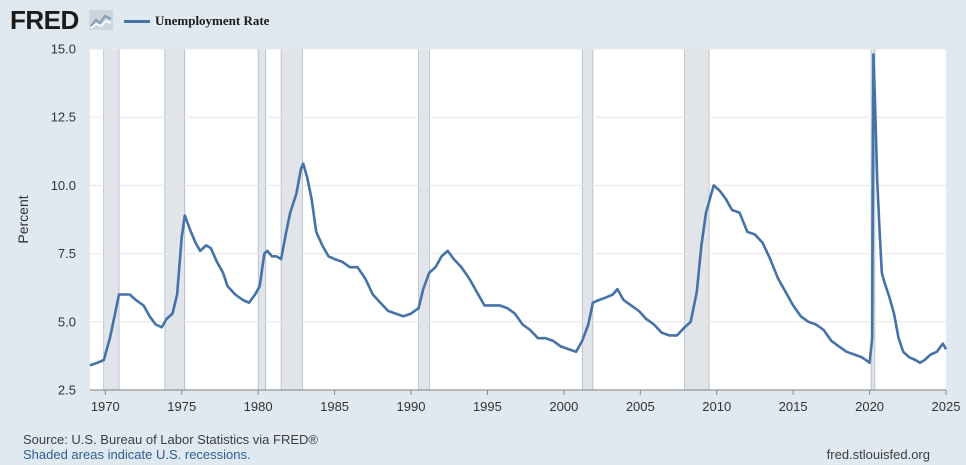 The width and height of the screenshot is (966, 465). Describe the element at coordinates (258, 406) in the screenshot. I see `x-tick-label: 1980` at that location.